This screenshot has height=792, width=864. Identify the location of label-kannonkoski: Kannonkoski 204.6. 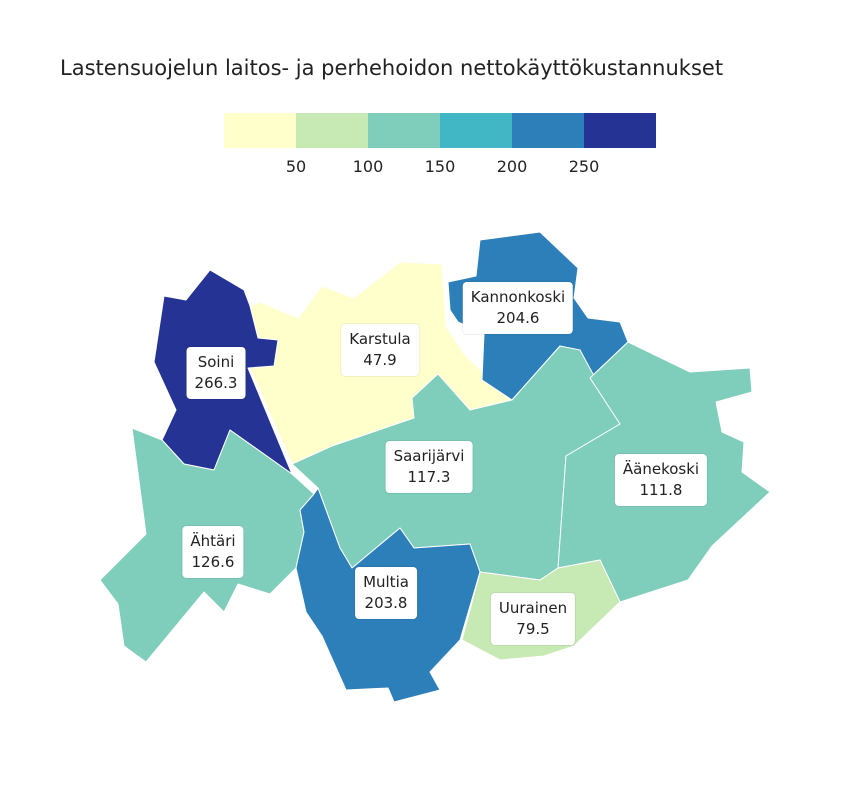
(518, 308).